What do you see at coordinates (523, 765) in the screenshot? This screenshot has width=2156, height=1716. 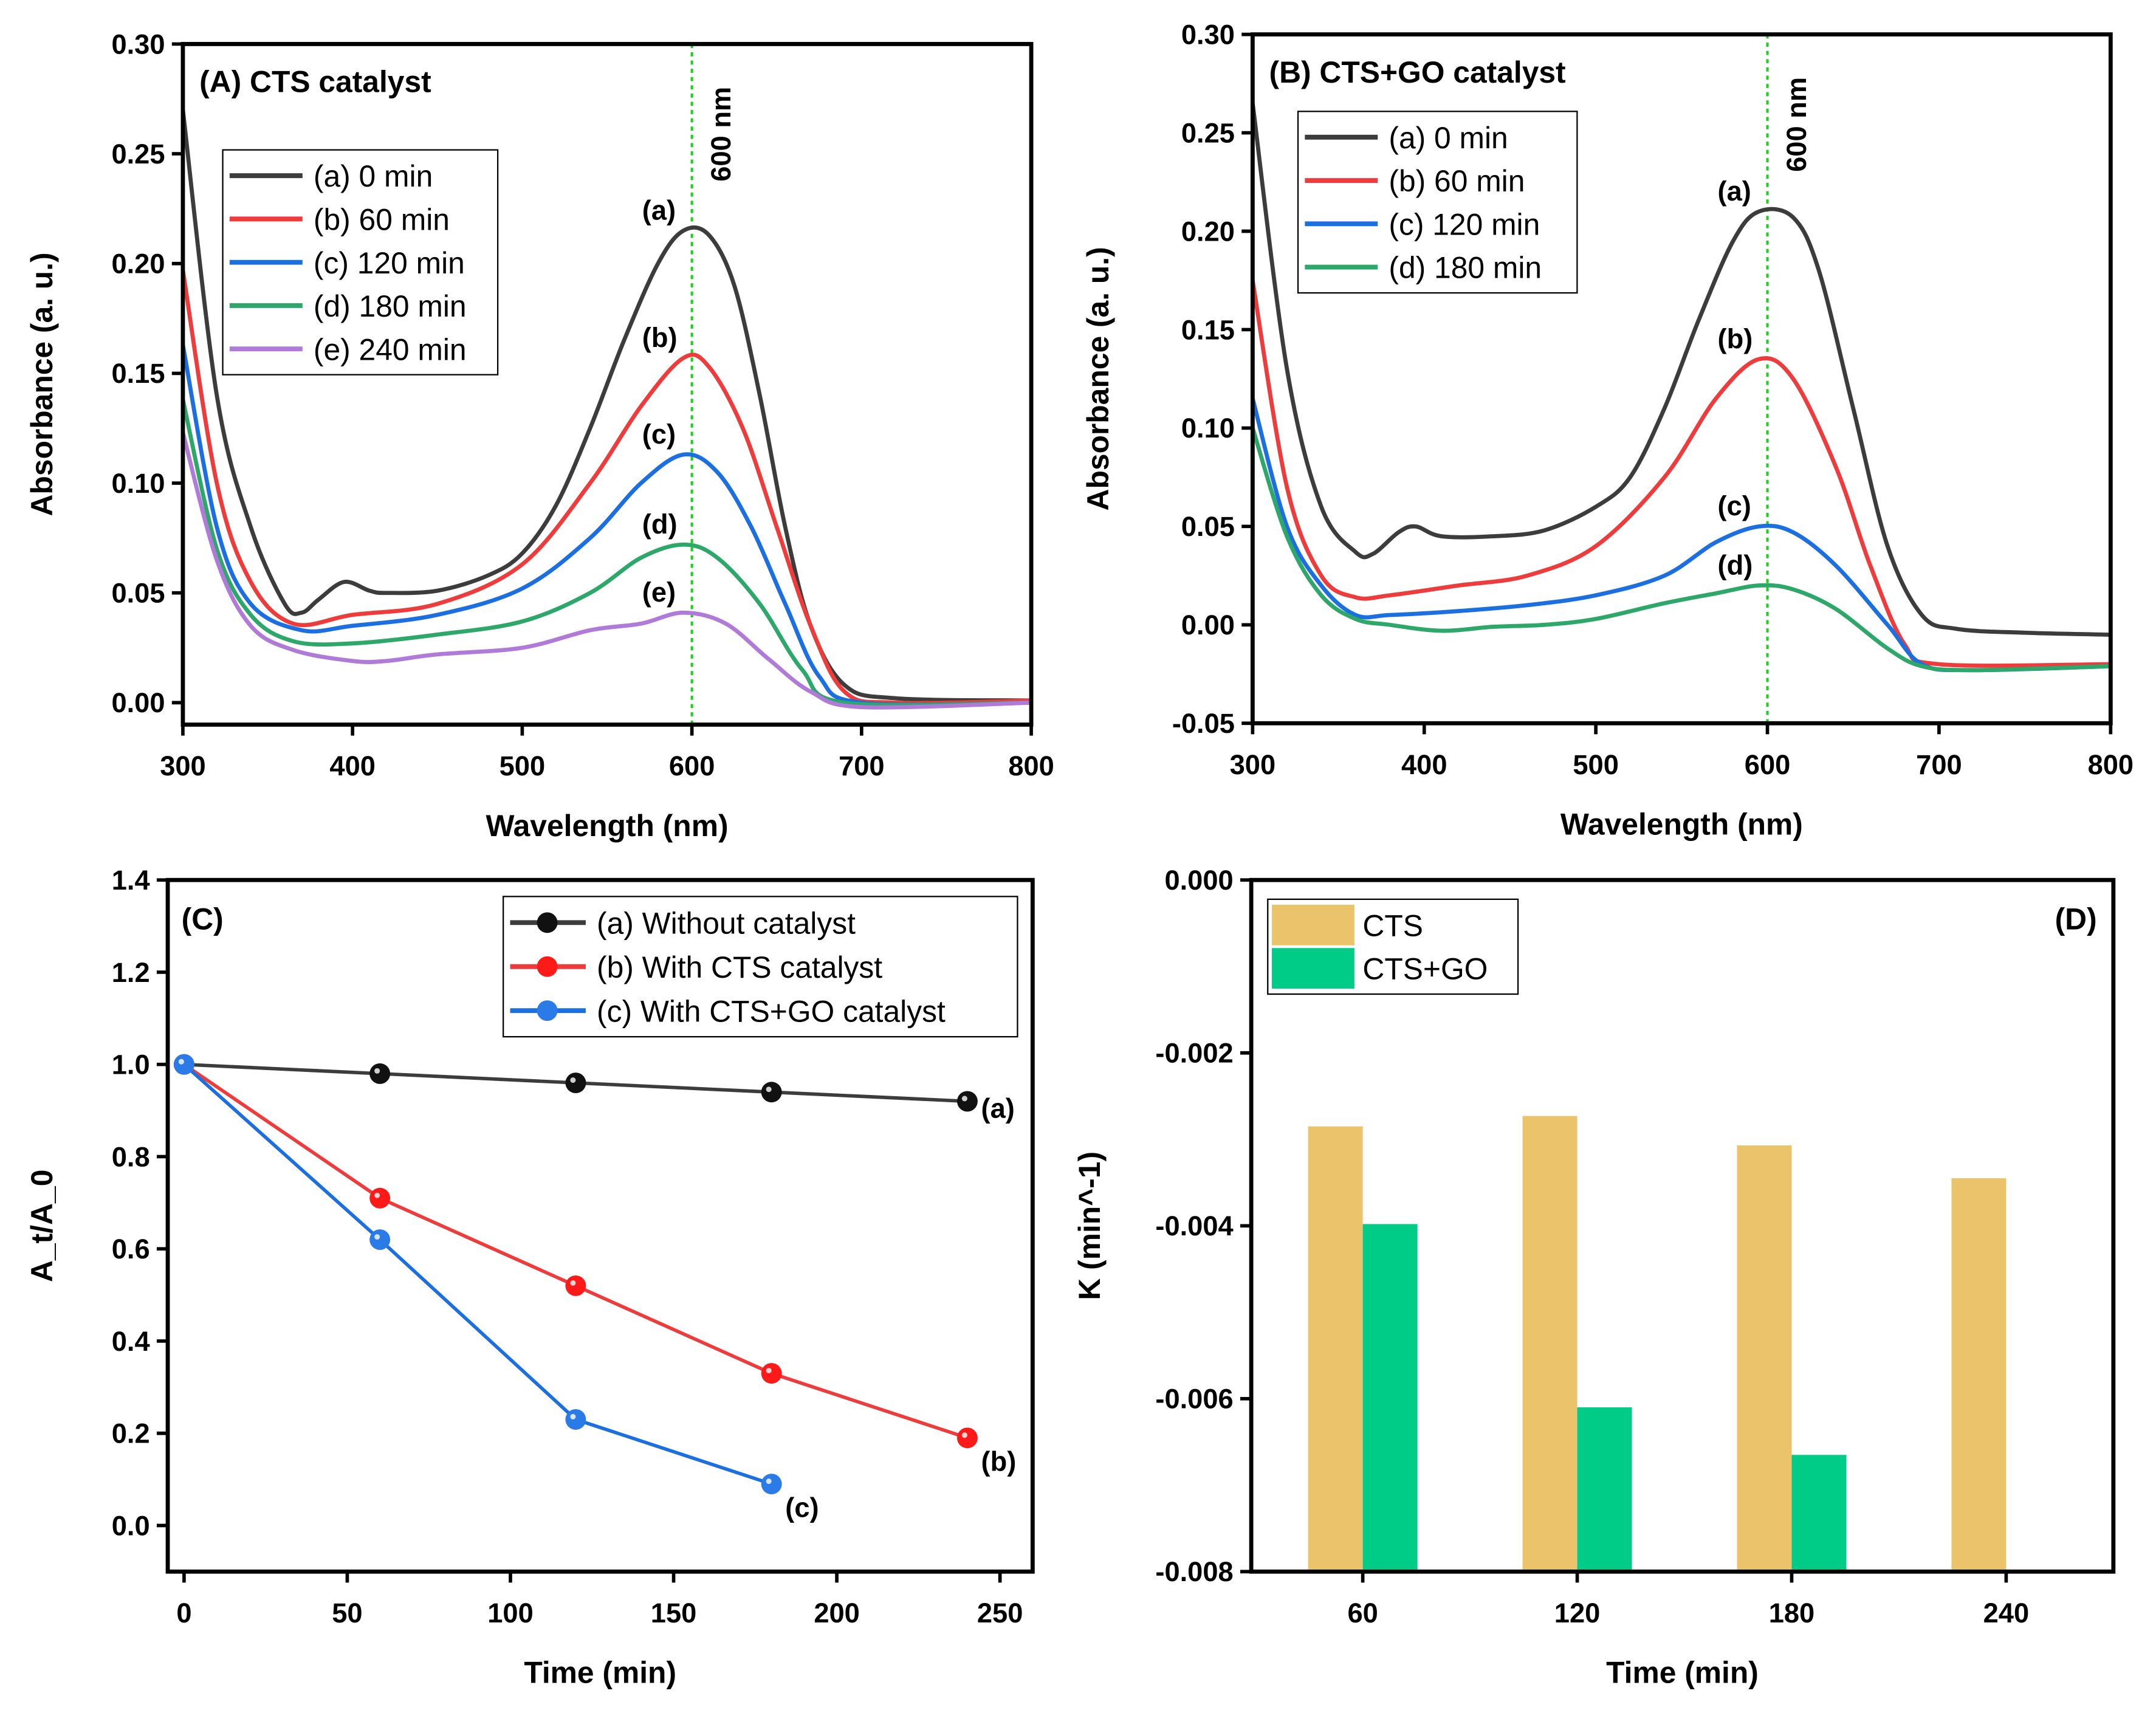 I see `x-tick-label: 500` at bounding box center [523, 765].